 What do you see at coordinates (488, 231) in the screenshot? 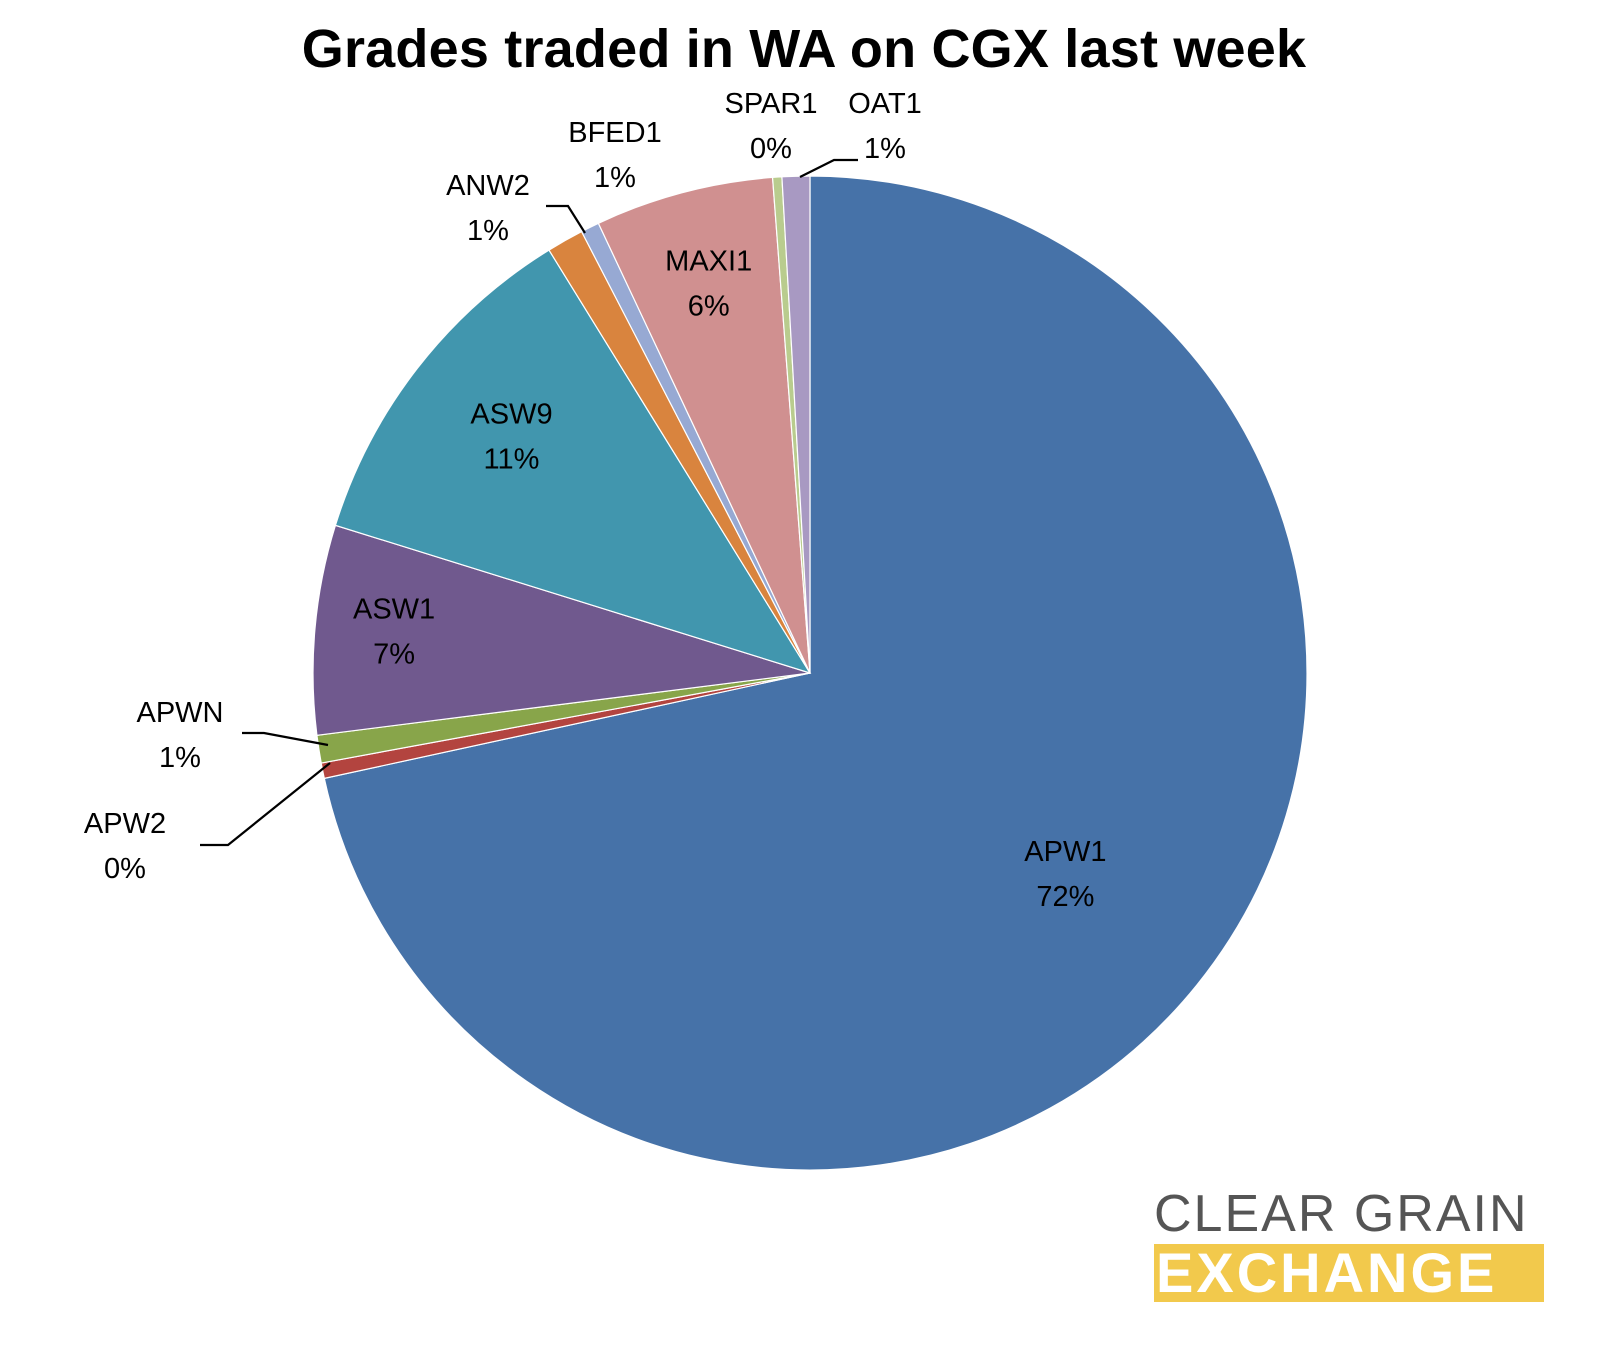
I see `slice-percent-anw2: 1%` at bounding box center [488, 231].